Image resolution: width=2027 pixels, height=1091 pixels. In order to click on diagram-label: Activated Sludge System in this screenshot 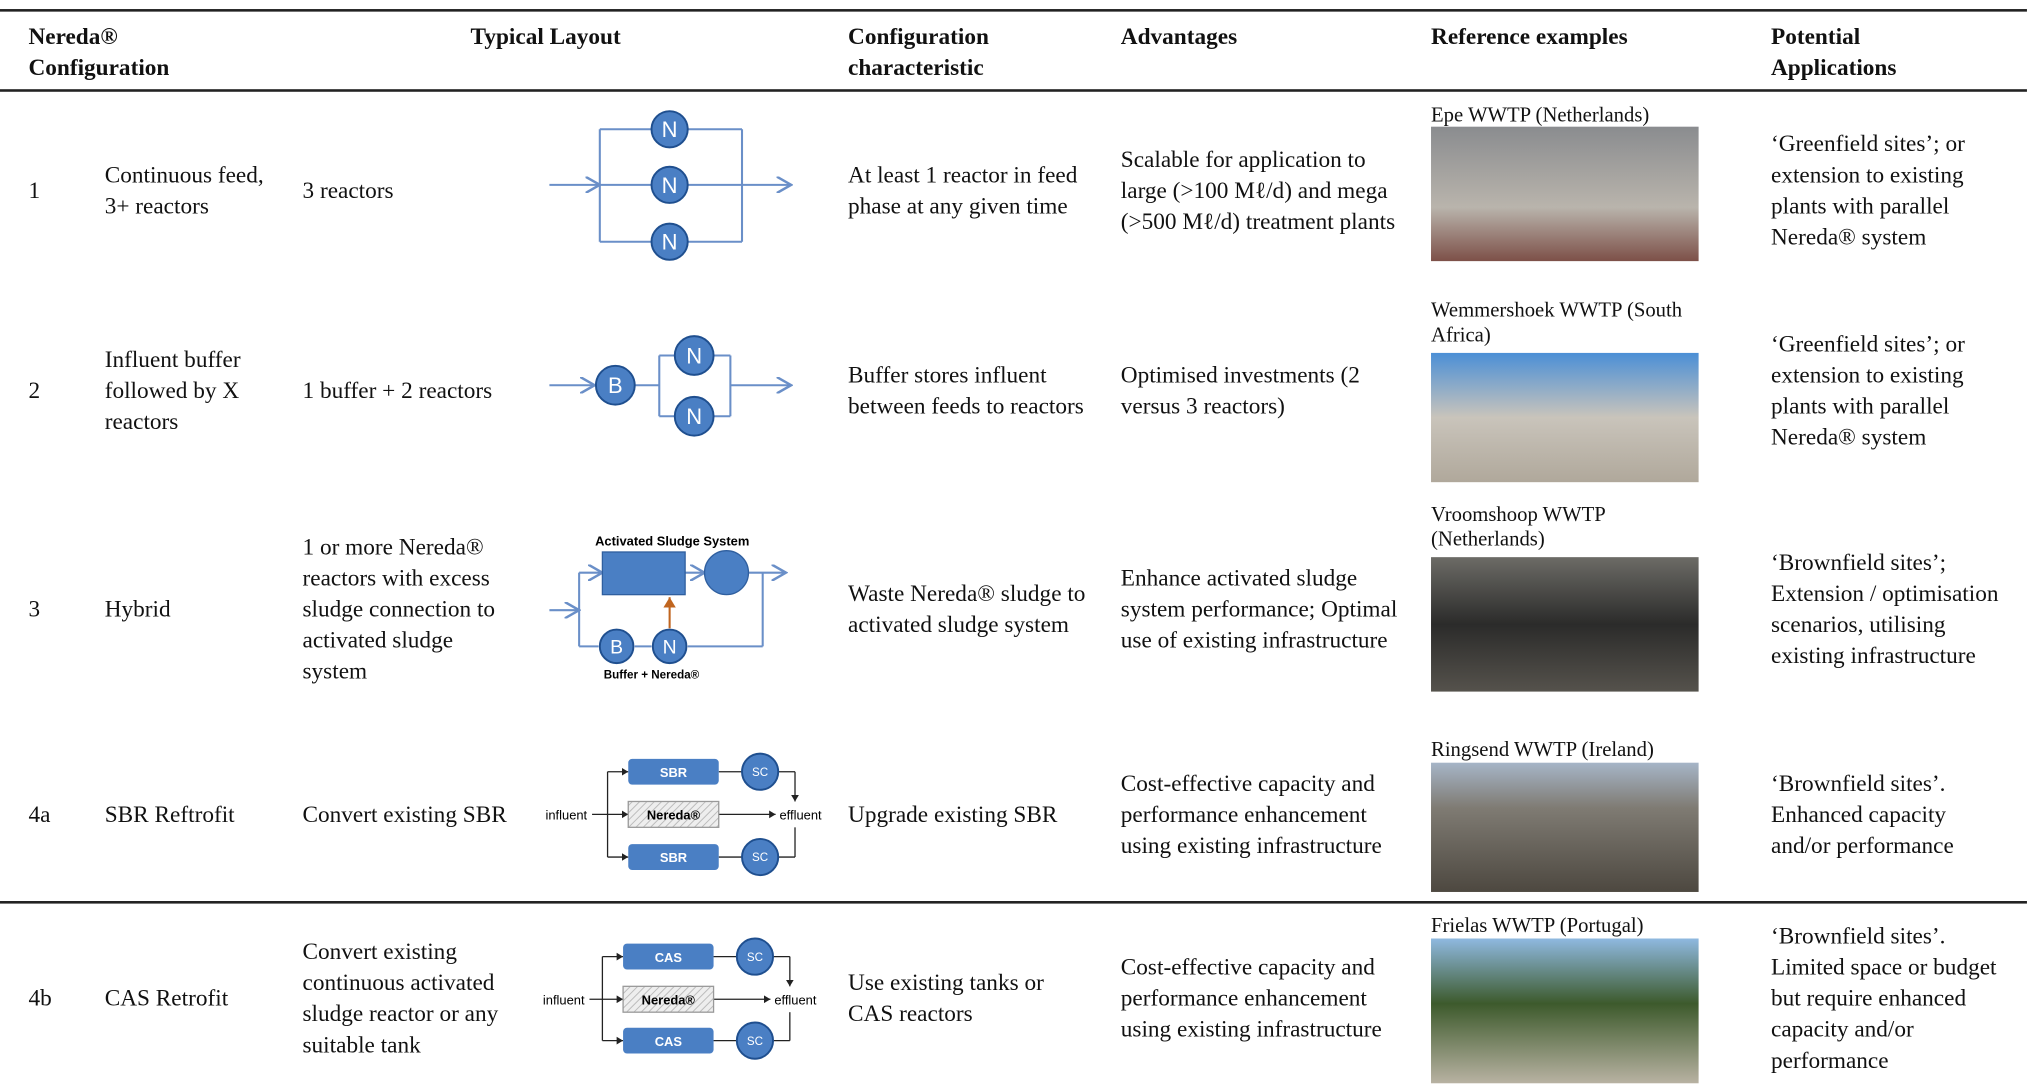, I will do `click(672, 541)`.